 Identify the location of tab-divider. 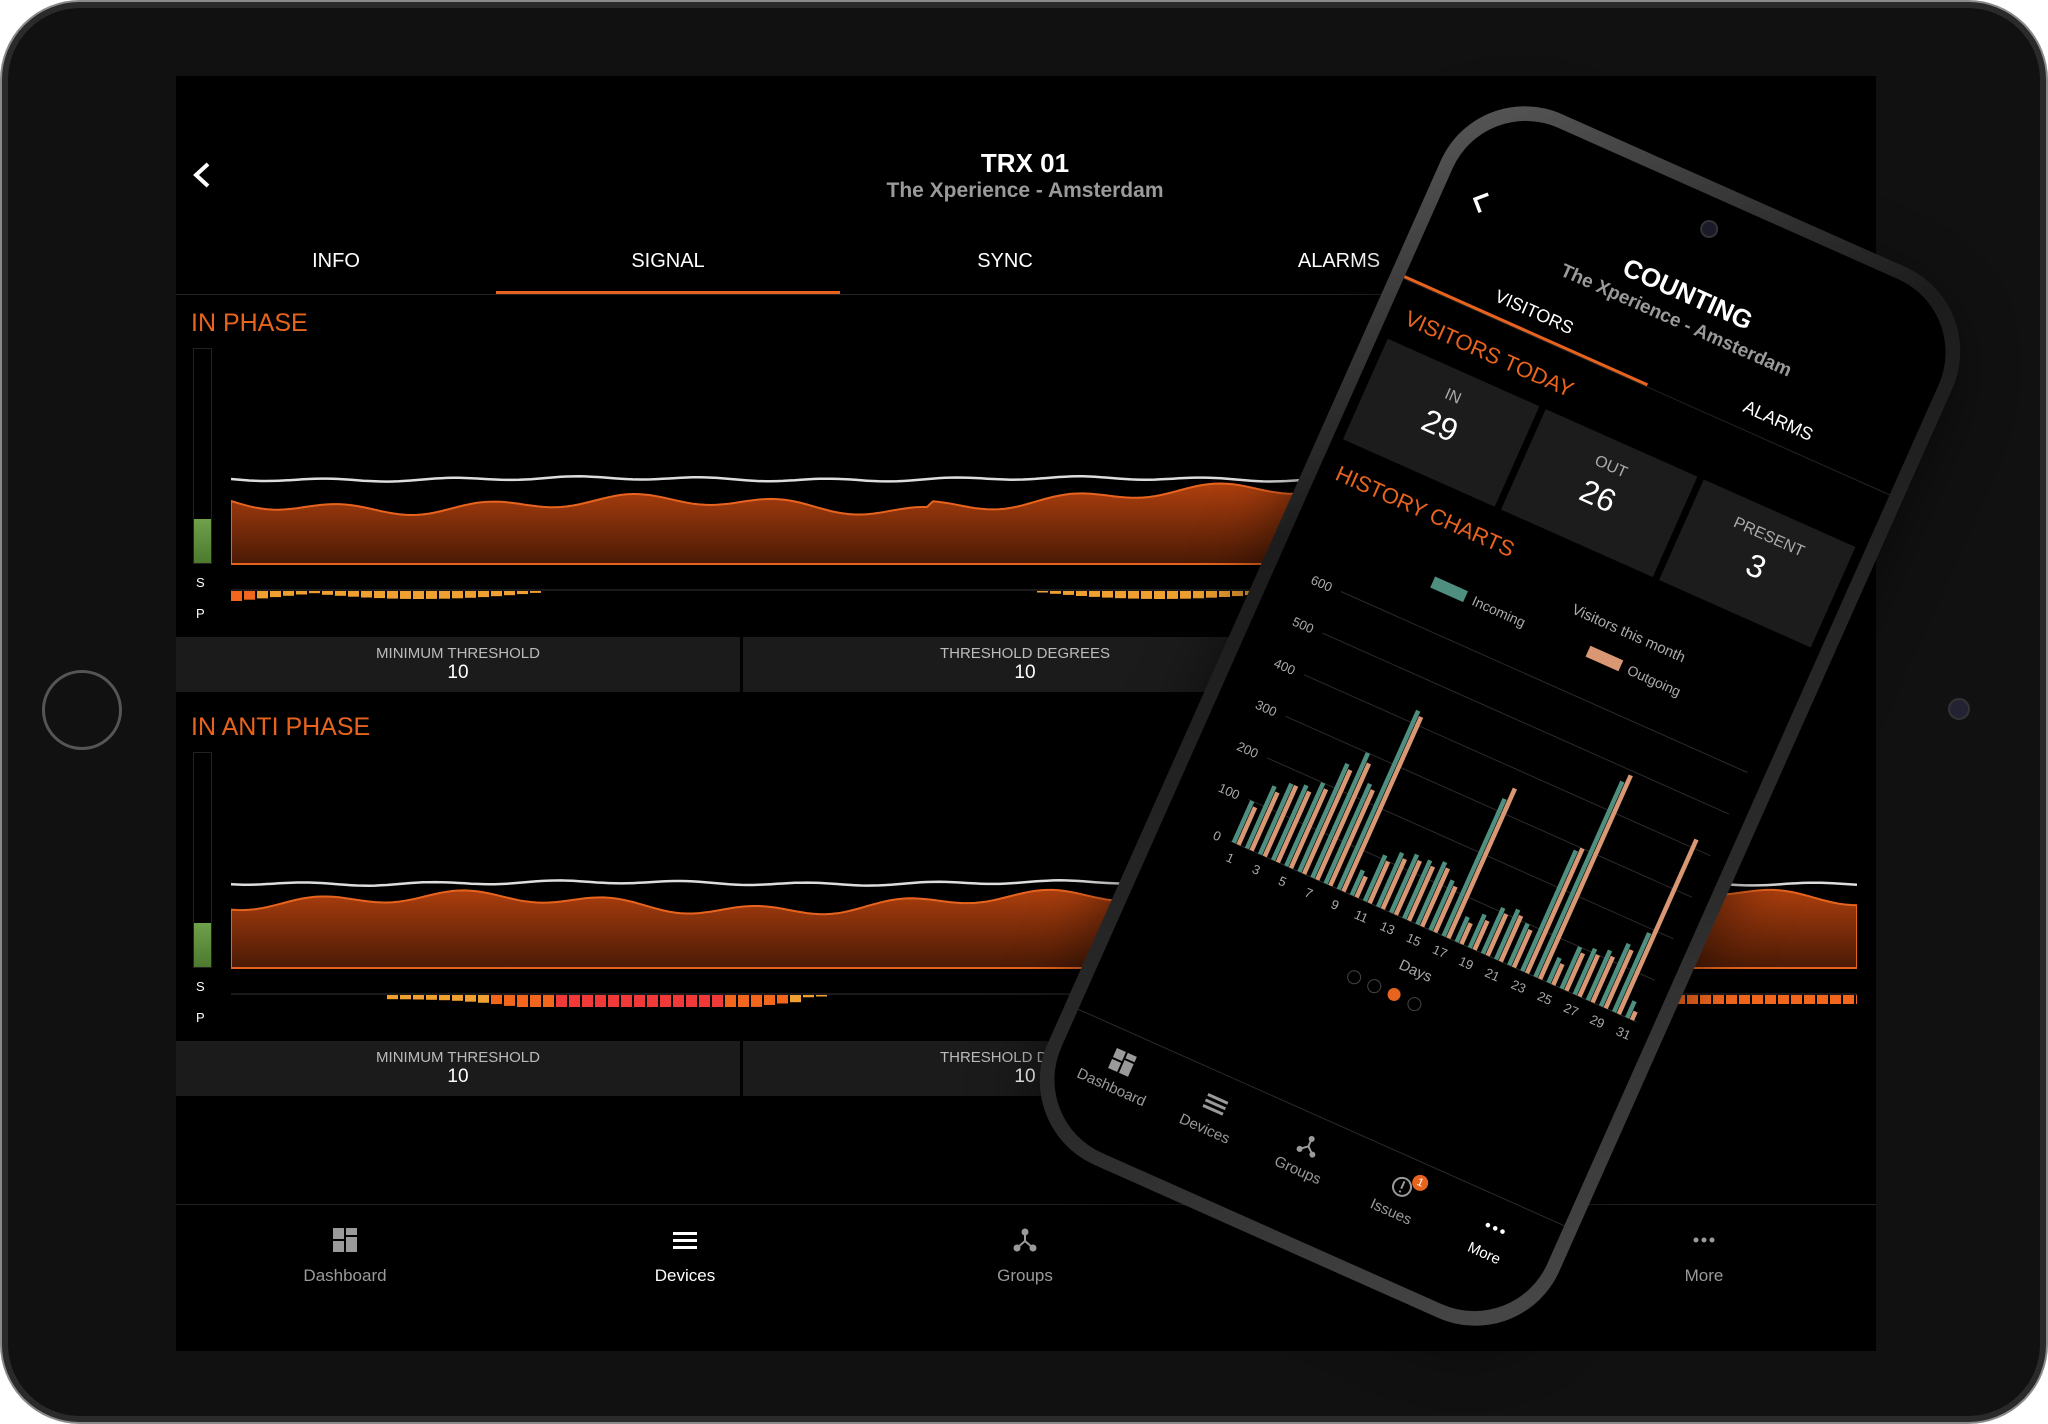
(1026, 294).